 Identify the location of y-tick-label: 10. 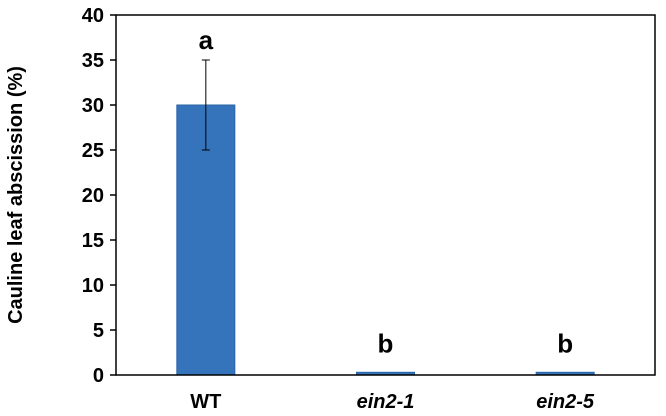
(93, 286).